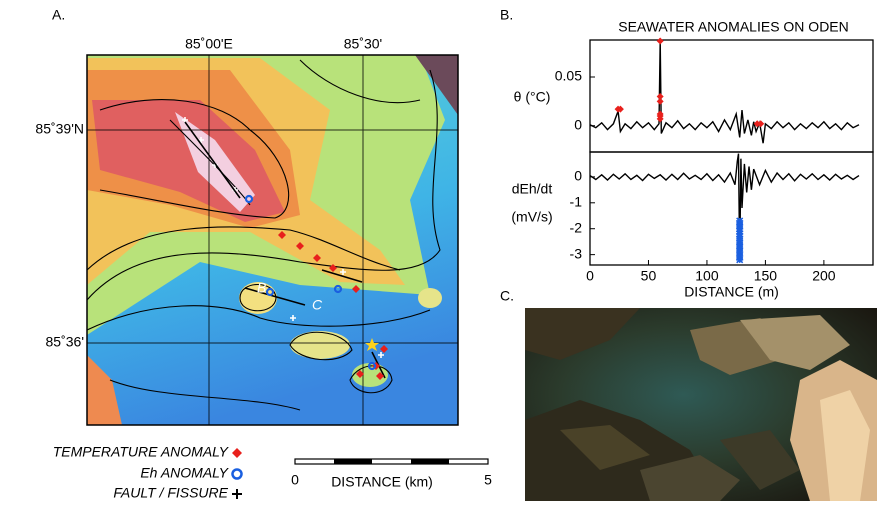 The image size is (879, 508). Describe the element at coordinates (576, 253) in the screenshot. I see `y-tick-label: -3` at that location.